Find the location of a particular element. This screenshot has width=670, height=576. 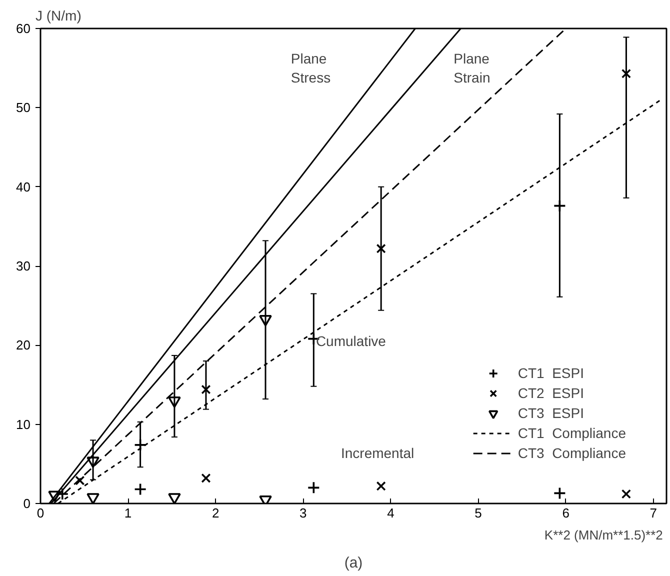

legend-label: CT2 ESPI is located at coordinates (551, 393).